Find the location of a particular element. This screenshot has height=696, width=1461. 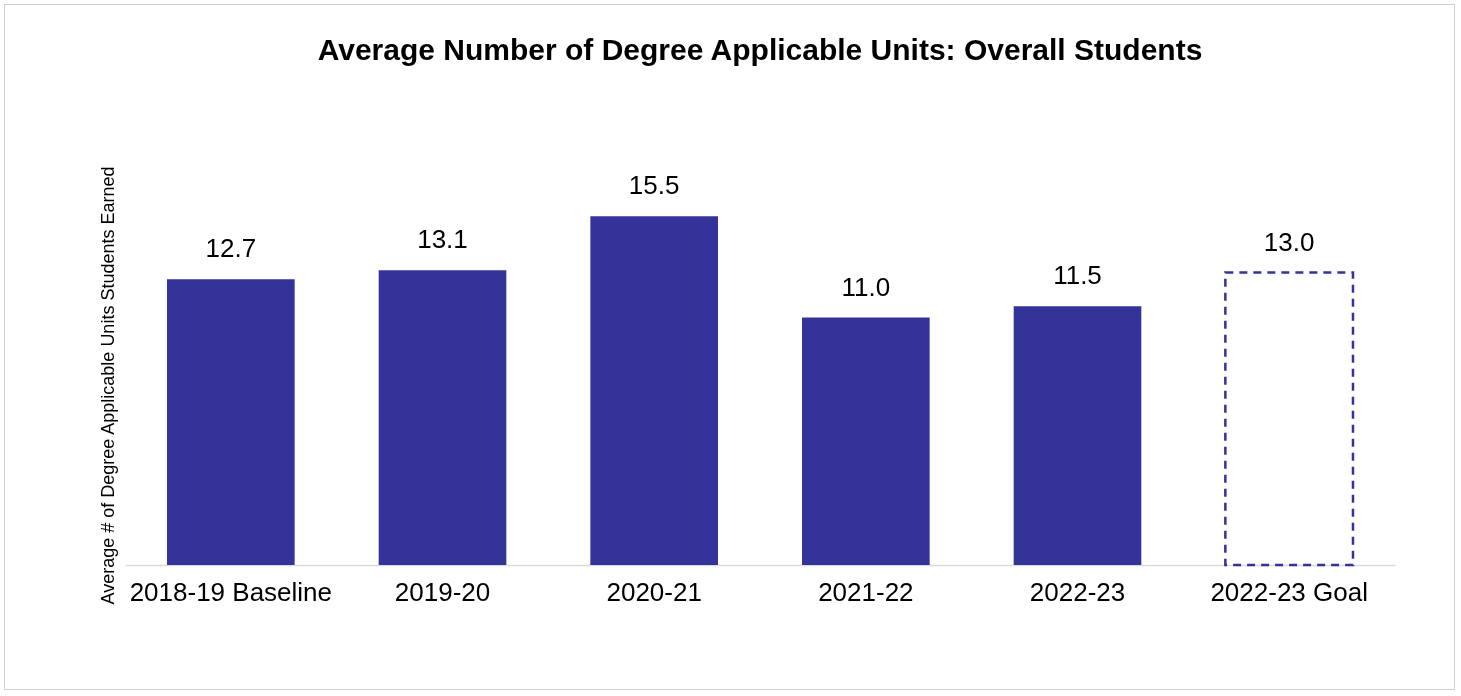

x-tick-label: 2019-20 is located at coordinates (442, 591).